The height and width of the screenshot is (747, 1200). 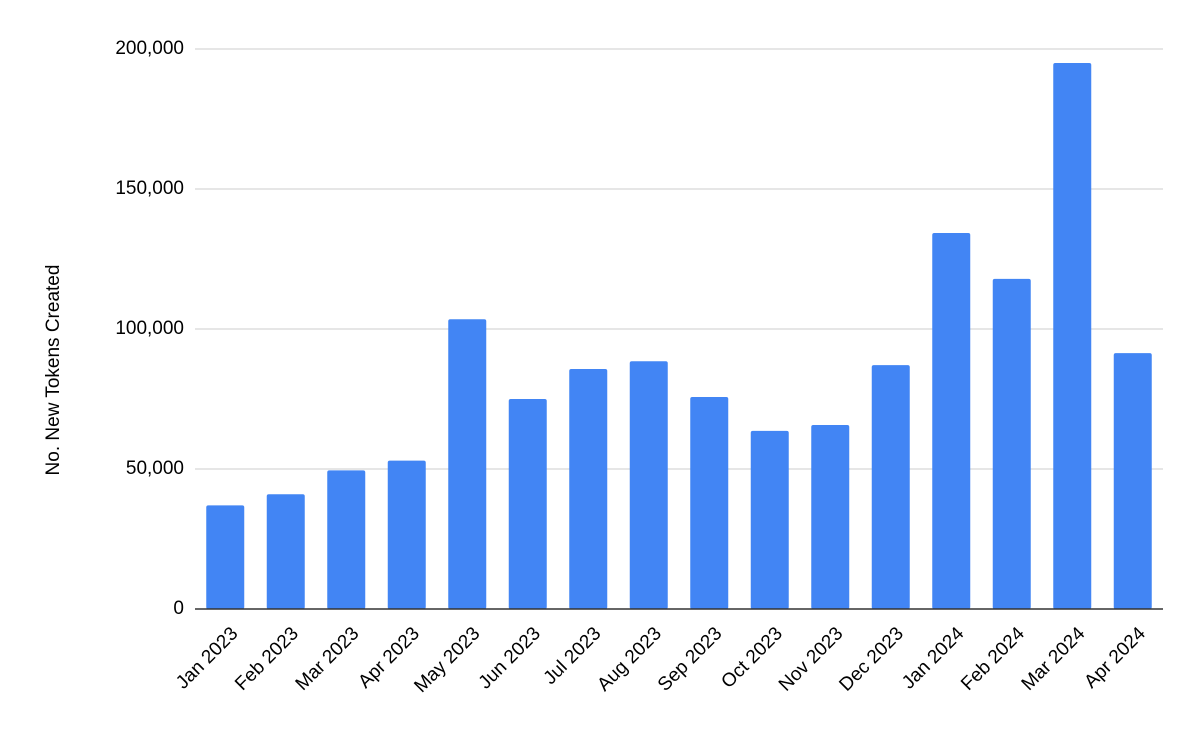 What do you see at coordinates (447, 660) in the screenshot?
I see `x-tick-label: May 2023` at bounding box center [447, 660].